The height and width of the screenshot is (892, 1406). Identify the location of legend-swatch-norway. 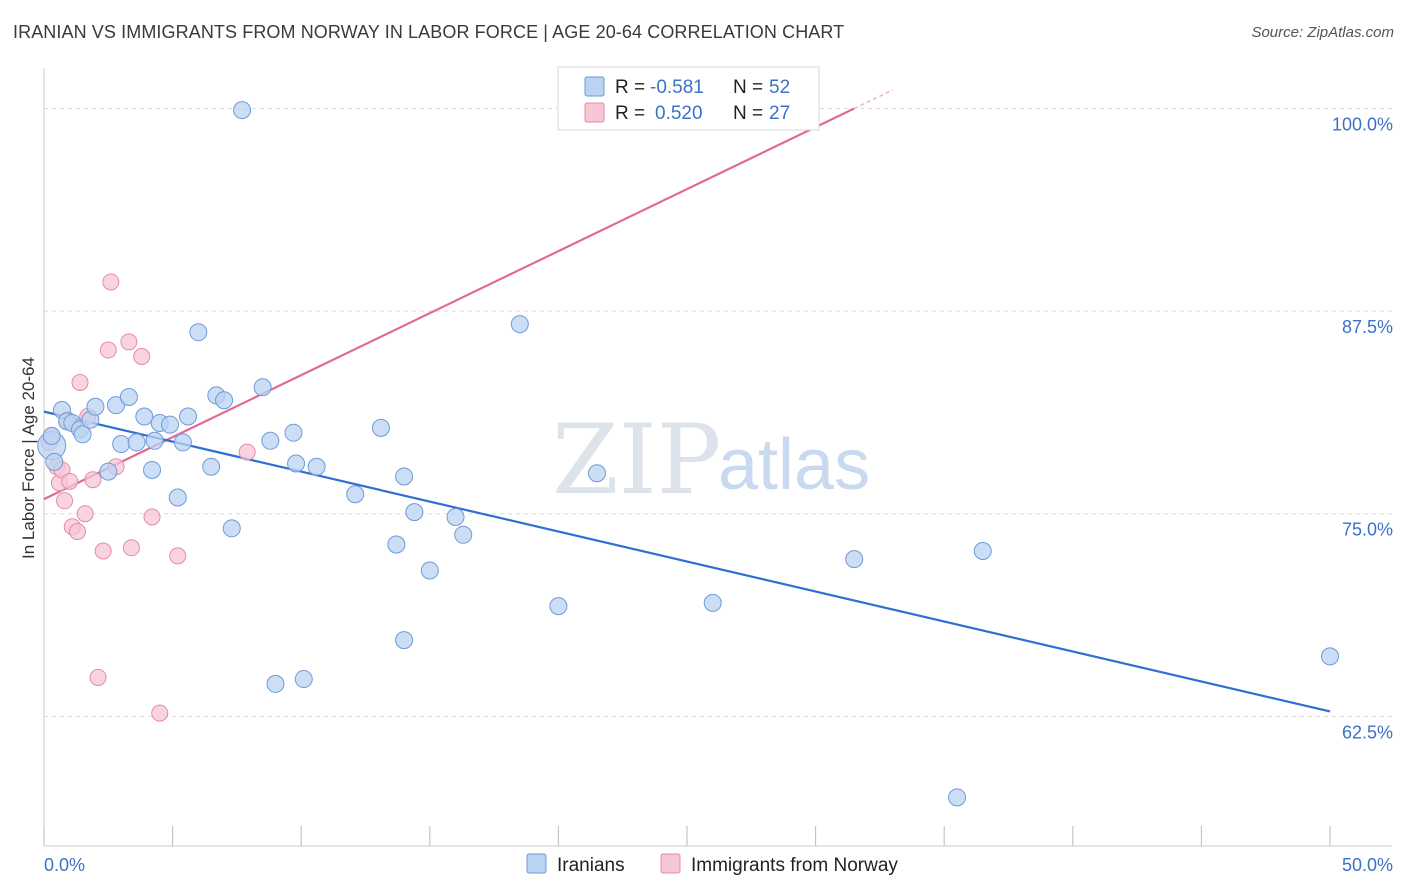
(594, 112).